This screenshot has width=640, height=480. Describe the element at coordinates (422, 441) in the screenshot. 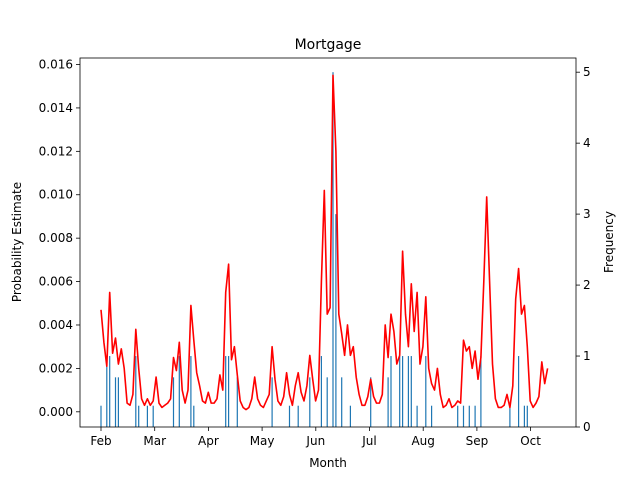

I see `x-tick-label: Aug` at that location.